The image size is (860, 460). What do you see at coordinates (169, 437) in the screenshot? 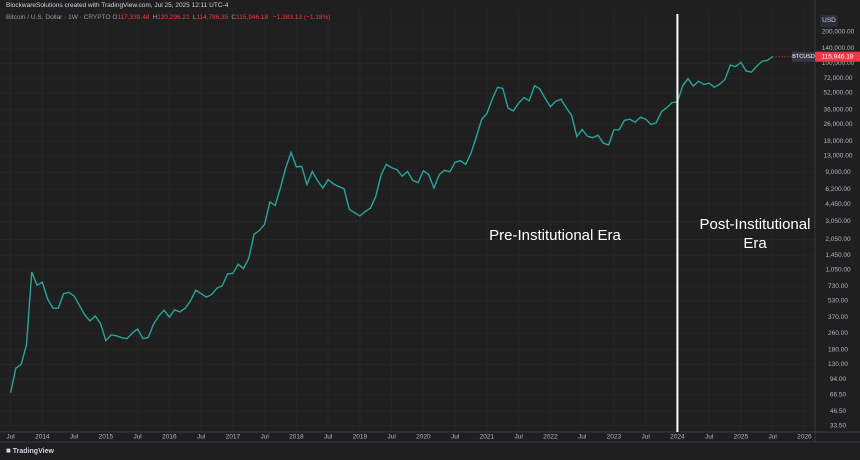
I see `x-tick-label: 2016` at bounding box center [169, 437].